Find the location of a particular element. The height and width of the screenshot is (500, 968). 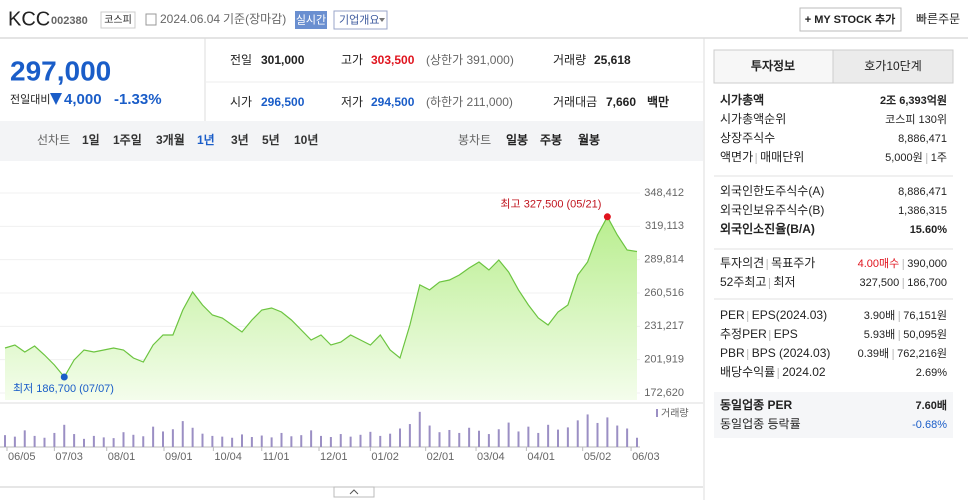

info-value: 327,500 is located at coordinates (879, 283).